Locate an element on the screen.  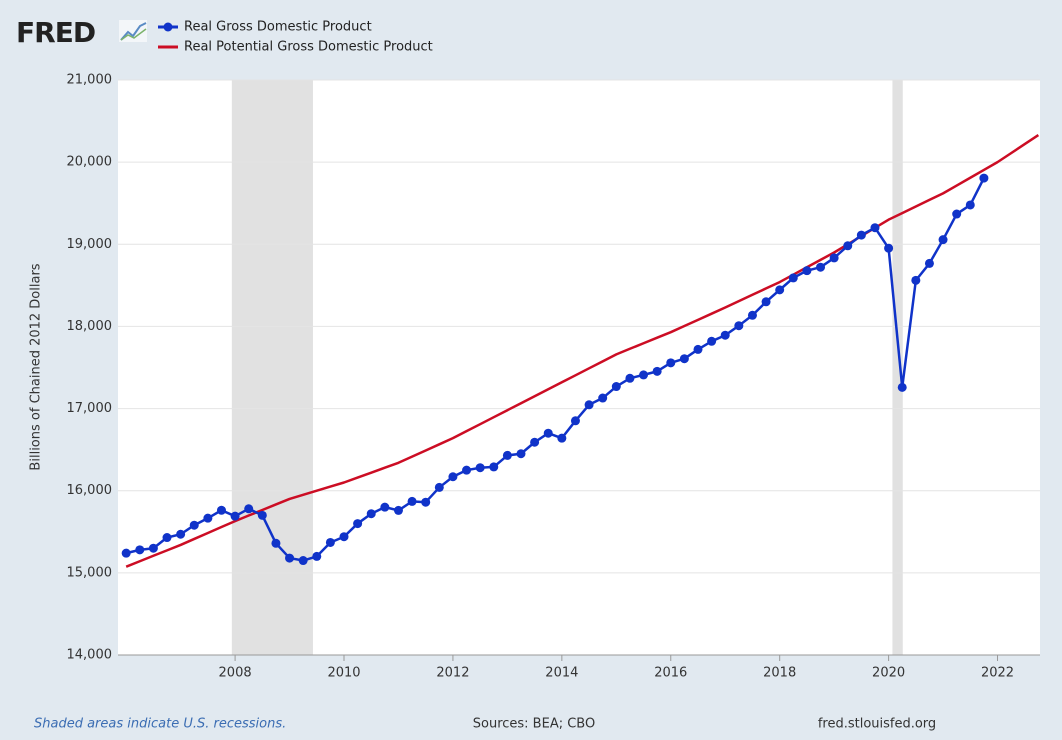
y-tick-label: 21,000 is located at coordinates (90, 80).